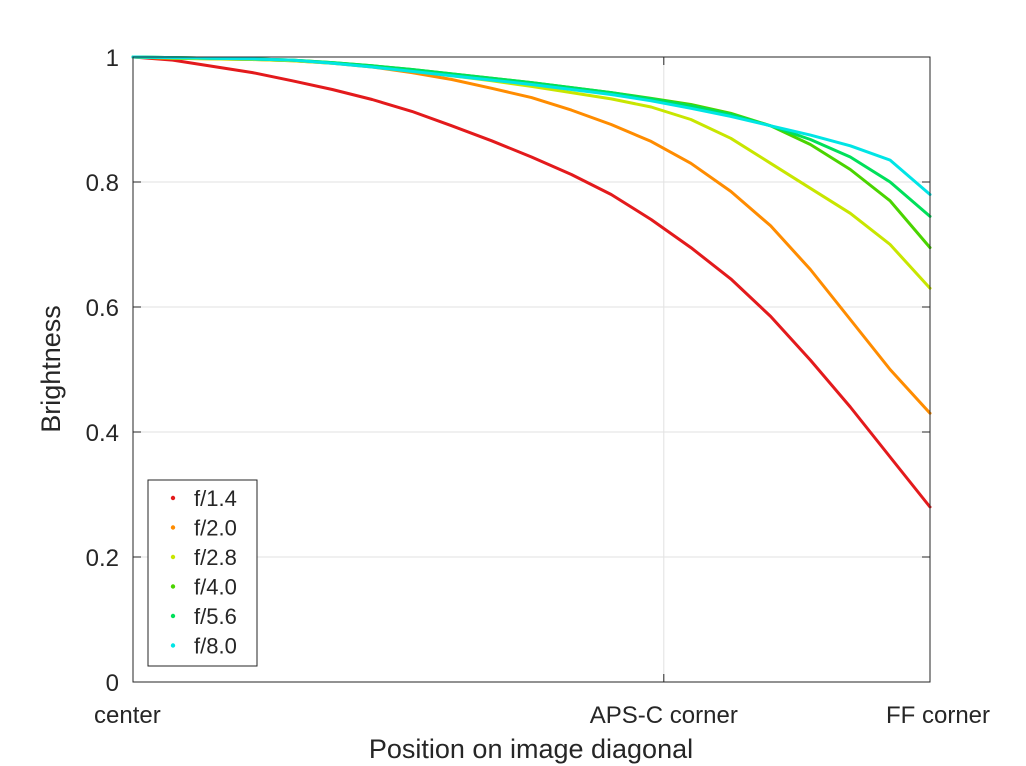 The image size is (1026, 766). I want to click on y-tick-label: 0.4, so click(102, 433).